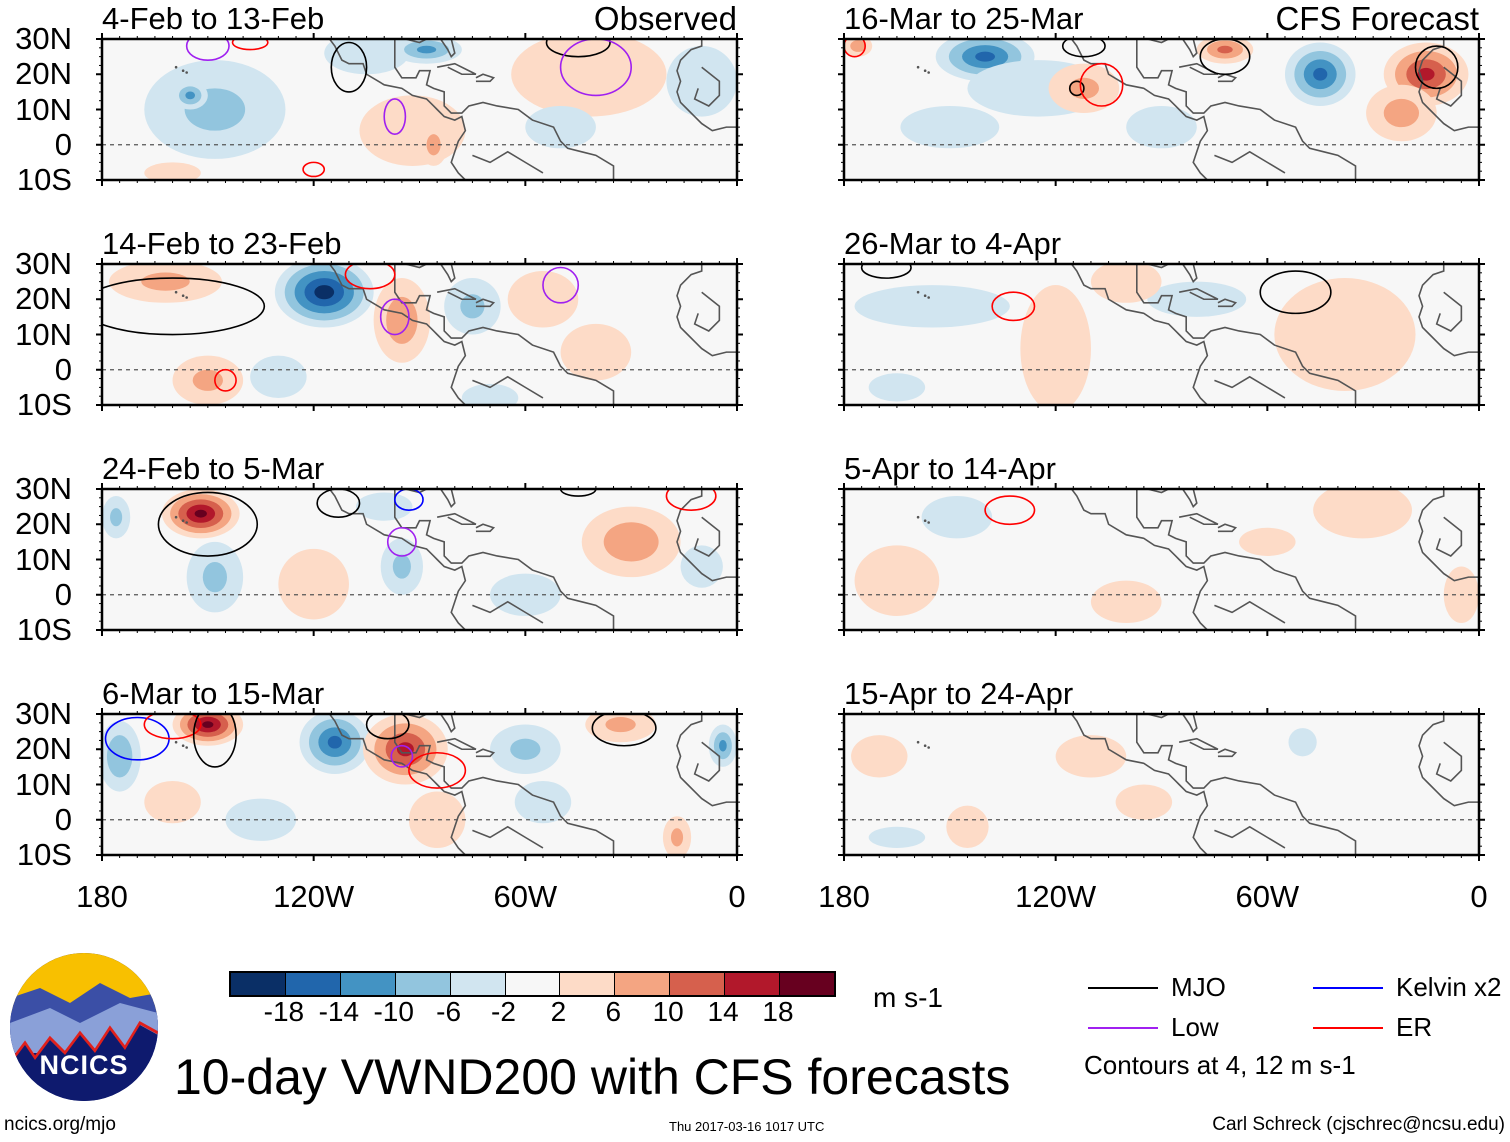 This screenshot has height=1142, width=1510. What do you see at coordinates (959, 693) in the screenshot?
I see `panel-title: 15-Apr to 24-Apr` at bounding box center [959, 693].